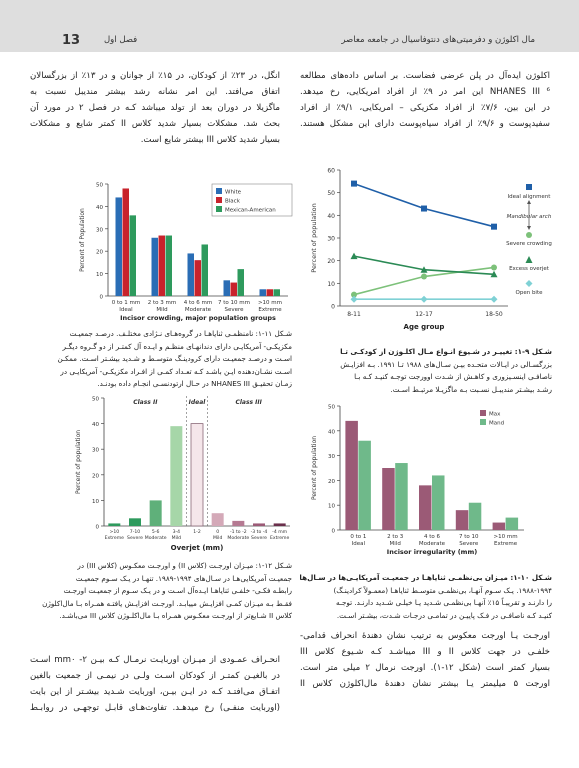  Describe the element at coordinates (529, 228) in the screenshot. I see `annotation-arrowhead` at that location.